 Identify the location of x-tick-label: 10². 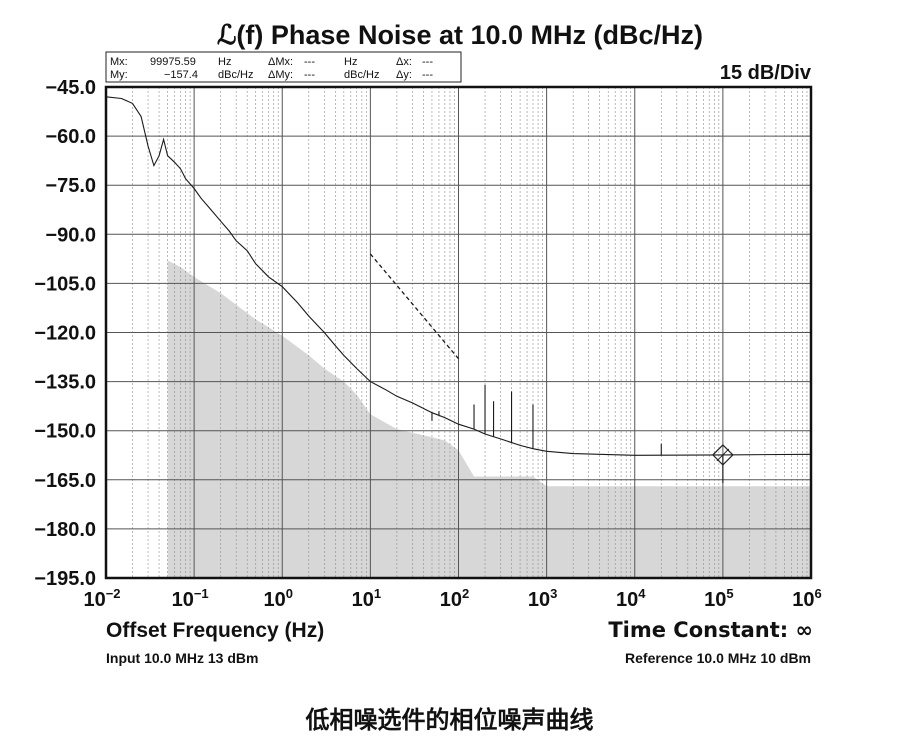
(454, 598).